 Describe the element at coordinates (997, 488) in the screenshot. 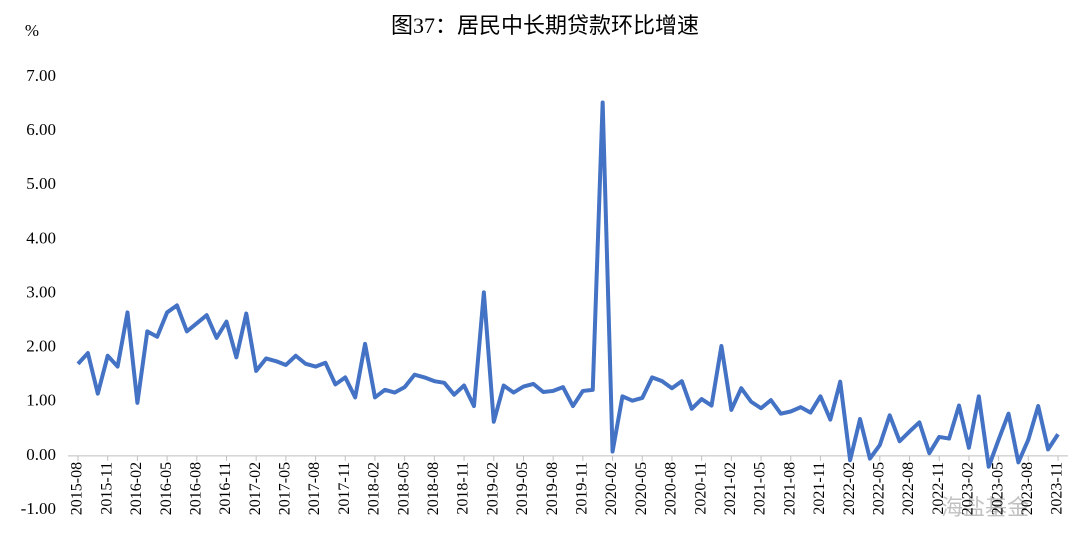

I see `x-tick-label: 2023-05` at that location.